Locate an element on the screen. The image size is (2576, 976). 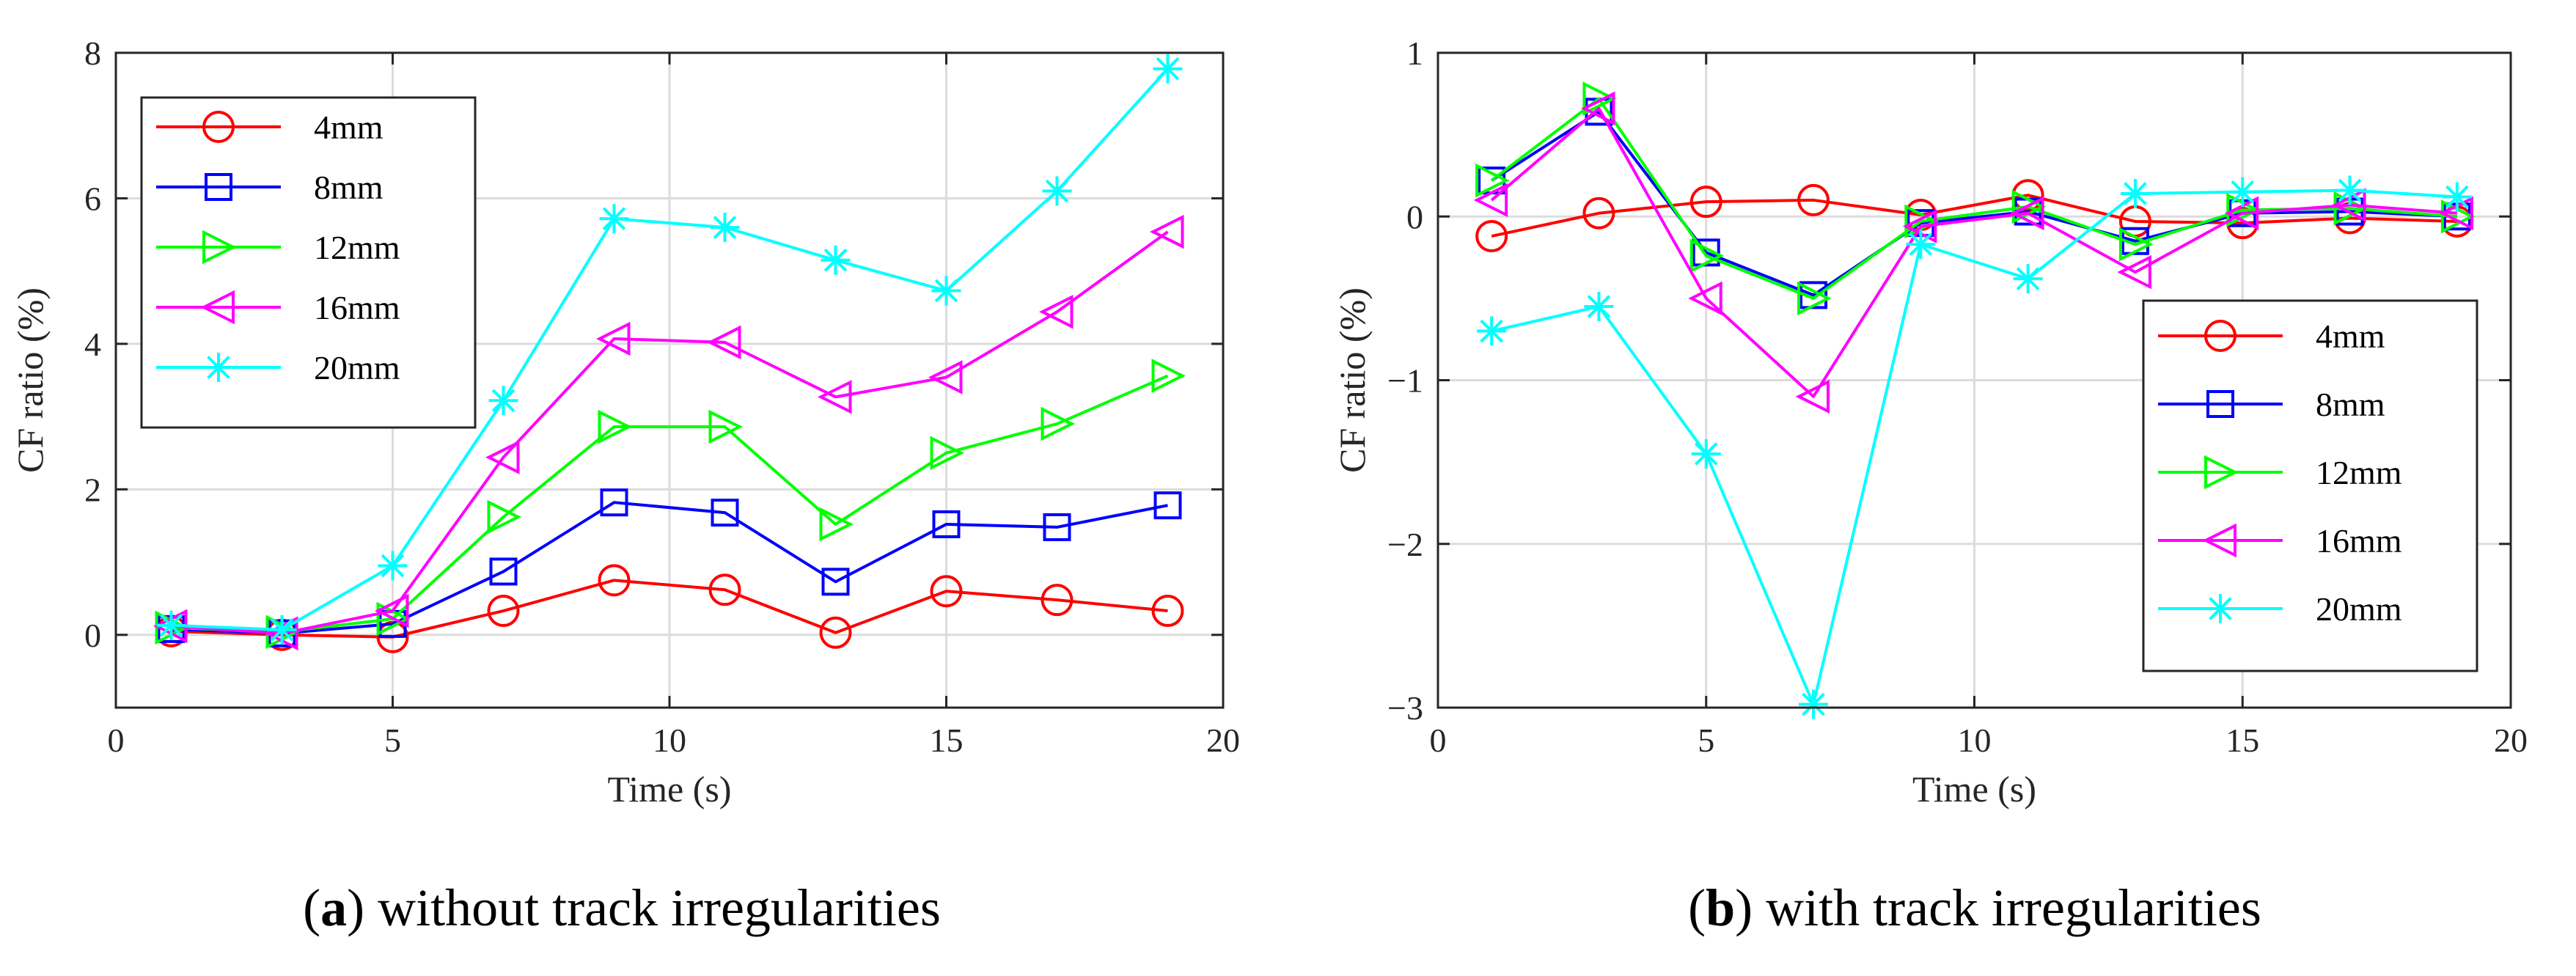
caption: (a) without track irregularities is located at coordinates (622, 907).